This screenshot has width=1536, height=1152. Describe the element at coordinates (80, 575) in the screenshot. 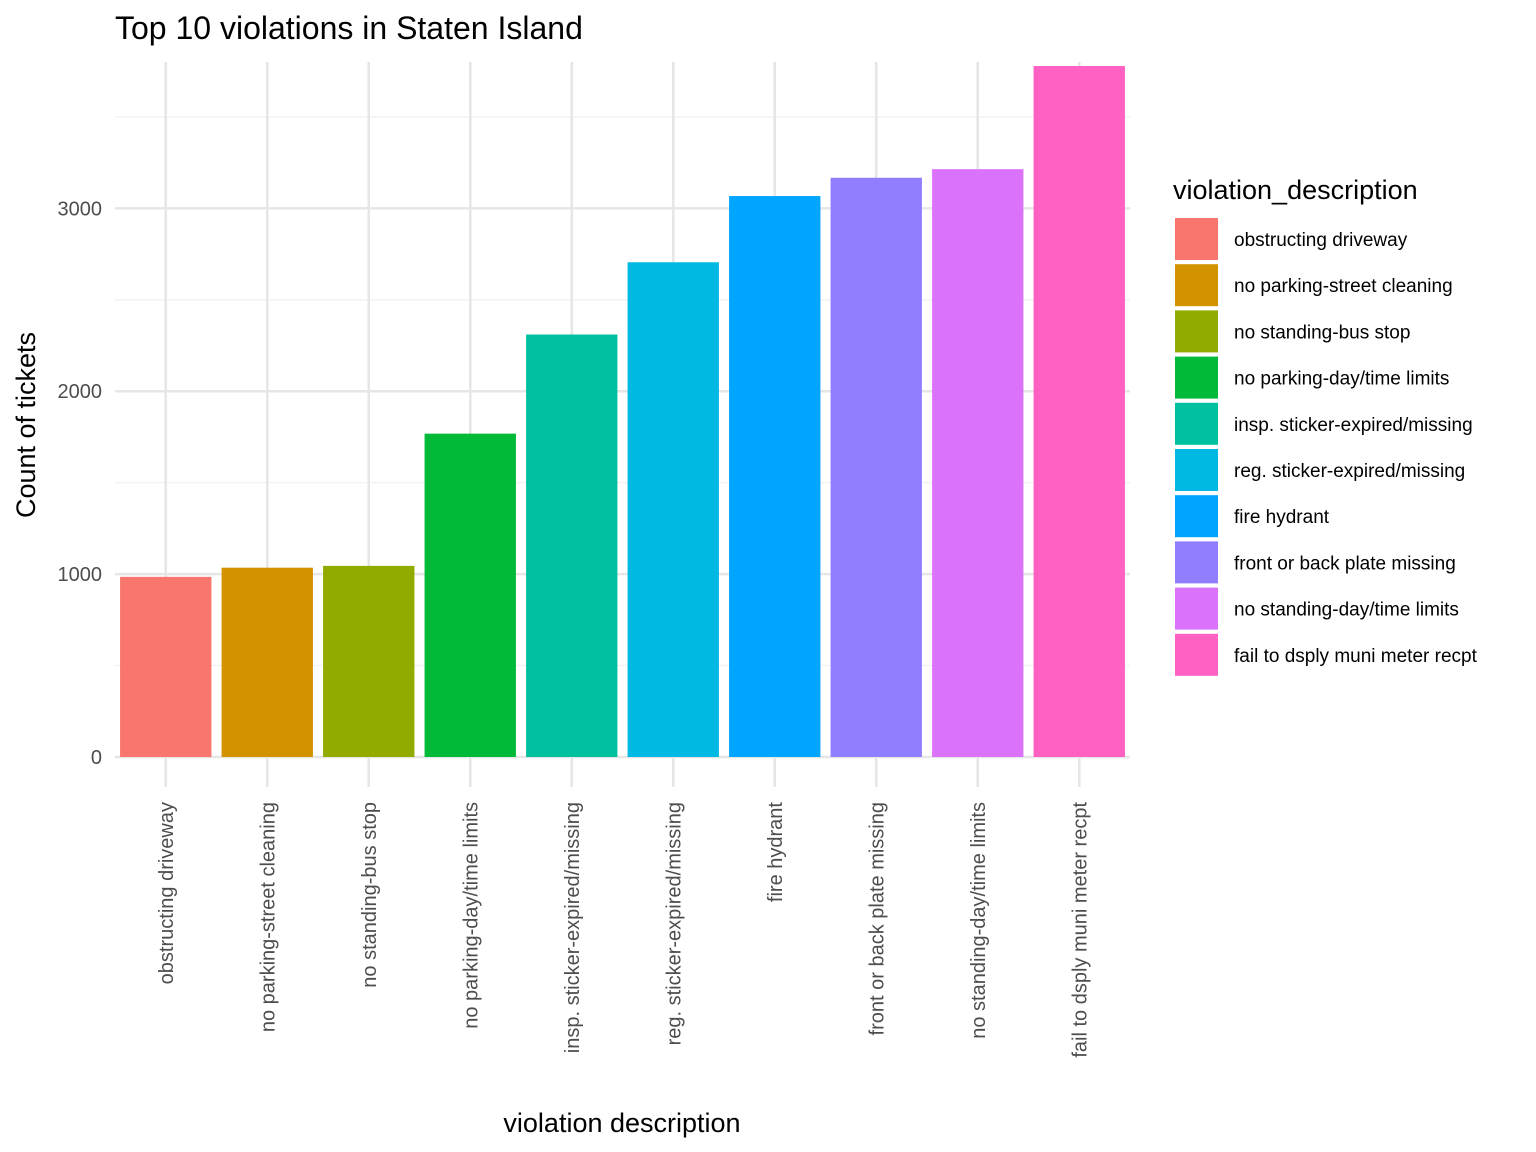

I see `y-tick-label: 1000` at that location.